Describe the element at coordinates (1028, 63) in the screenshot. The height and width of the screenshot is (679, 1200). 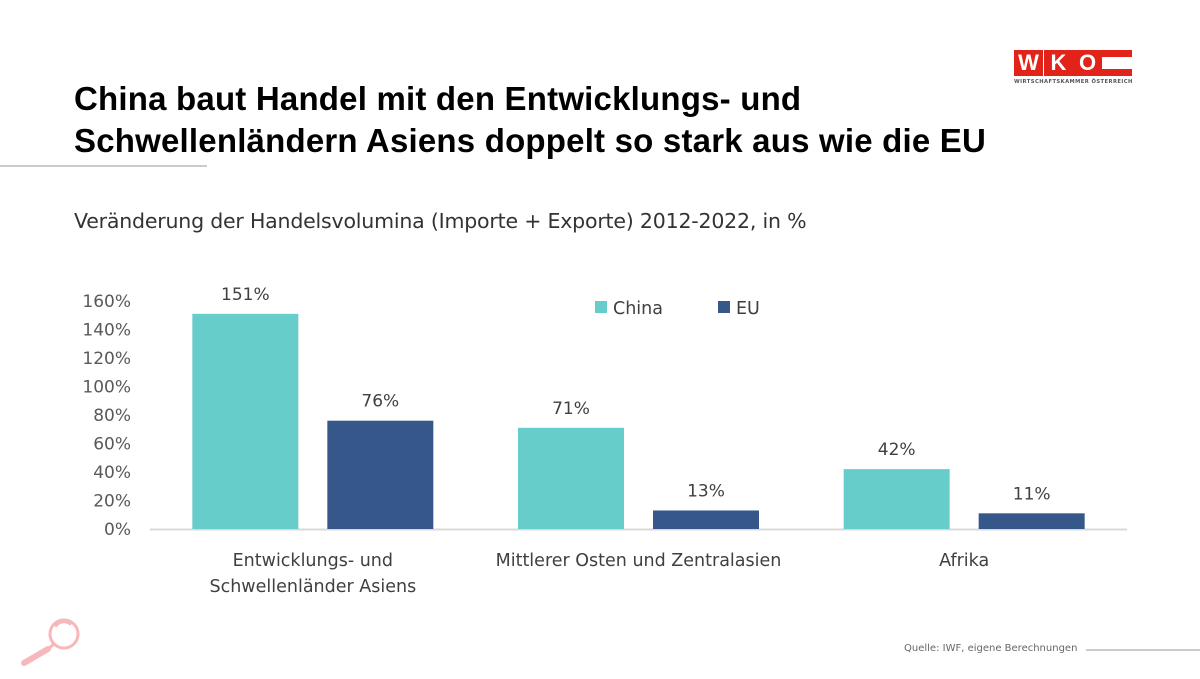
I see `logo-letter-w: W` at that location.